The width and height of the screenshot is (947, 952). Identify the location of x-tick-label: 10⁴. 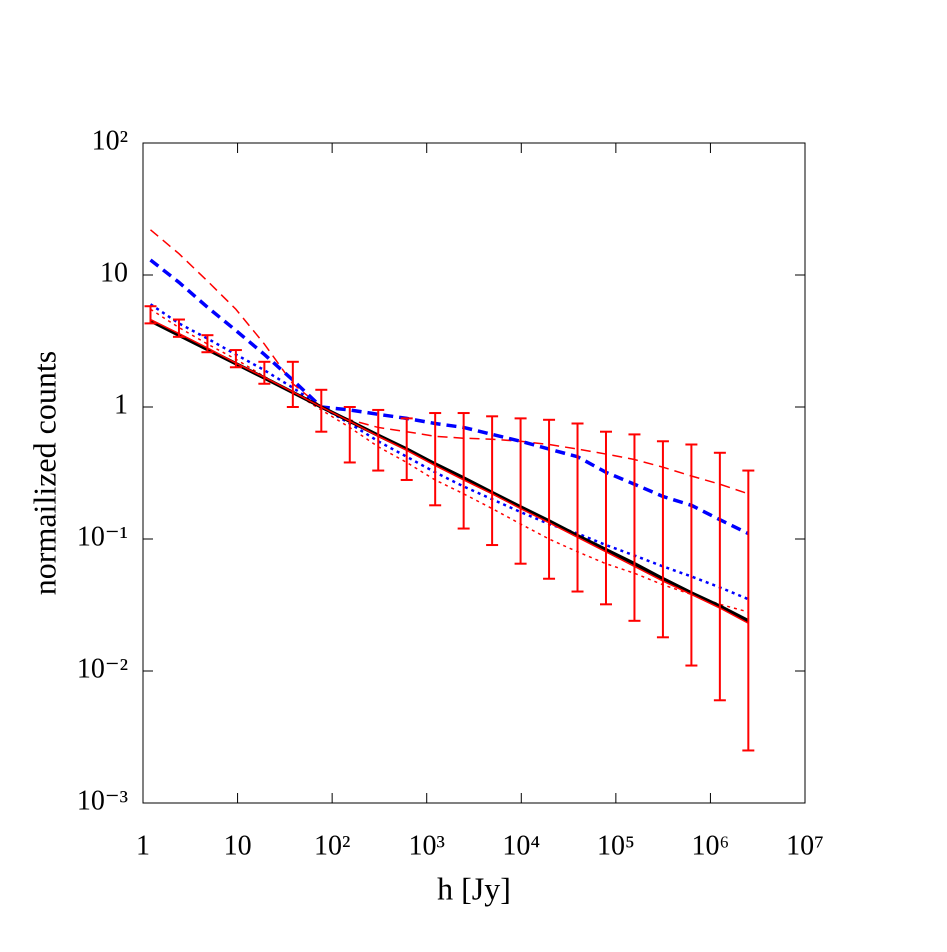
(521, 845).